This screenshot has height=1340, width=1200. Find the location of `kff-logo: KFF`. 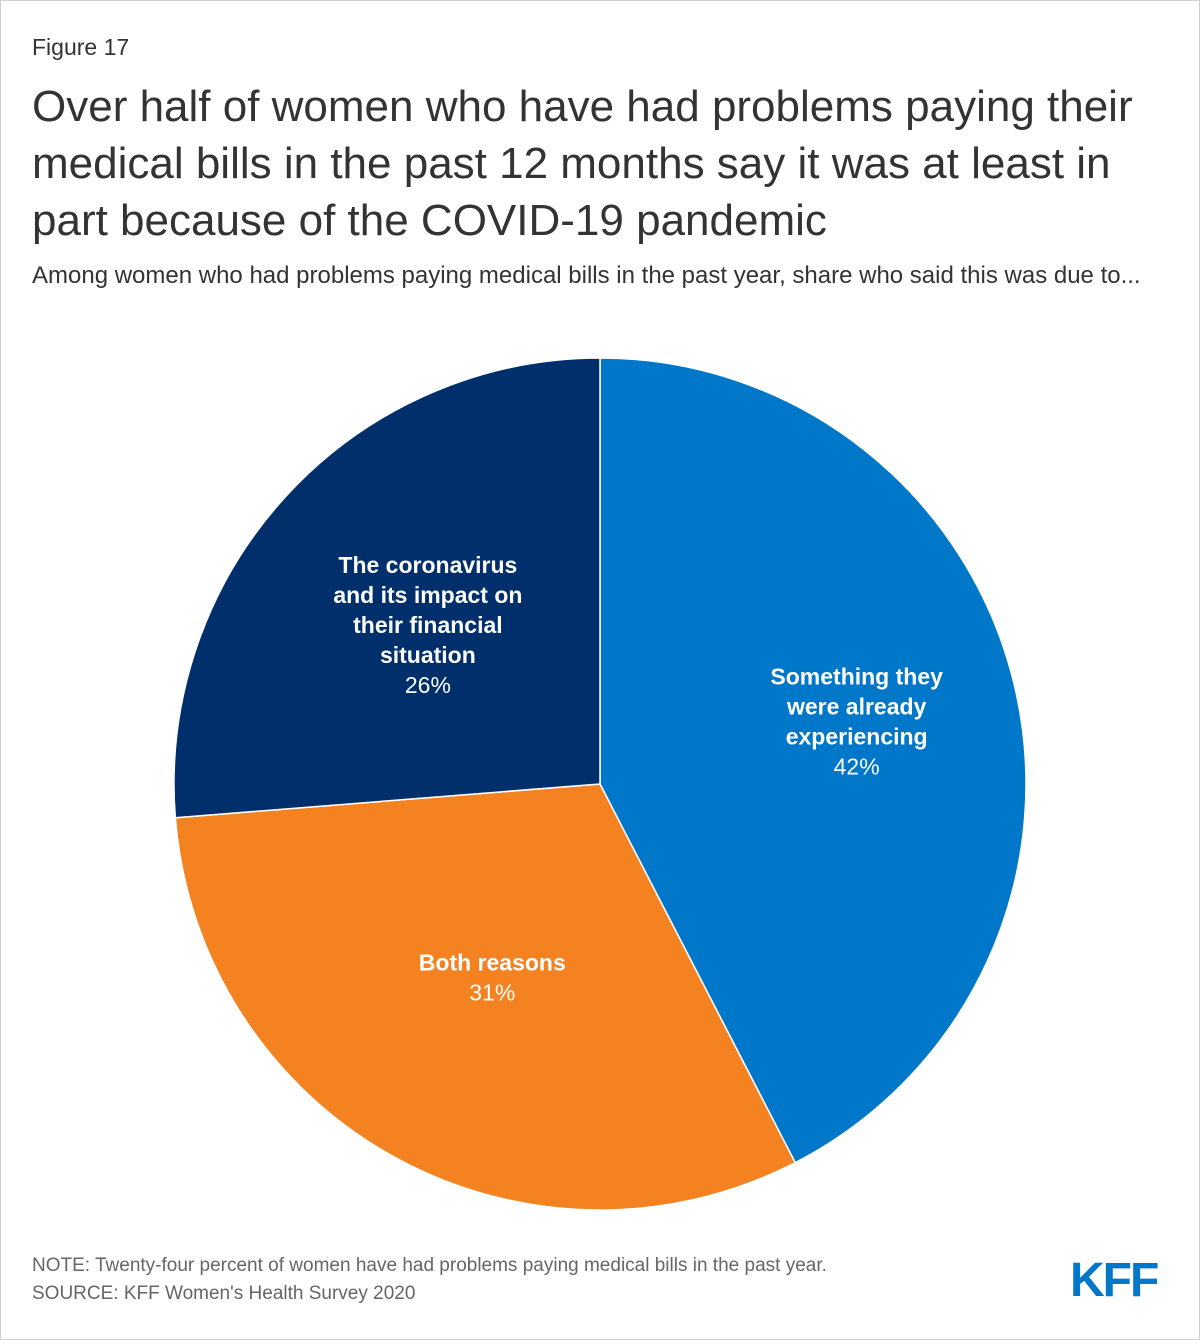

kff-logo: KFF is located at coordinates (1114, 1280).